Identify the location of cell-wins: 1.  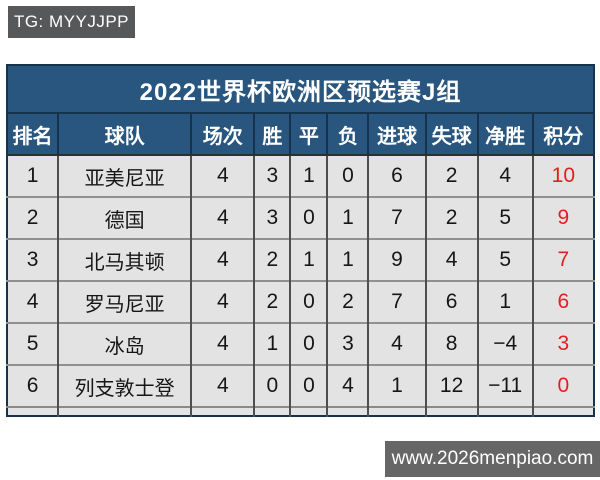
(272, 343).